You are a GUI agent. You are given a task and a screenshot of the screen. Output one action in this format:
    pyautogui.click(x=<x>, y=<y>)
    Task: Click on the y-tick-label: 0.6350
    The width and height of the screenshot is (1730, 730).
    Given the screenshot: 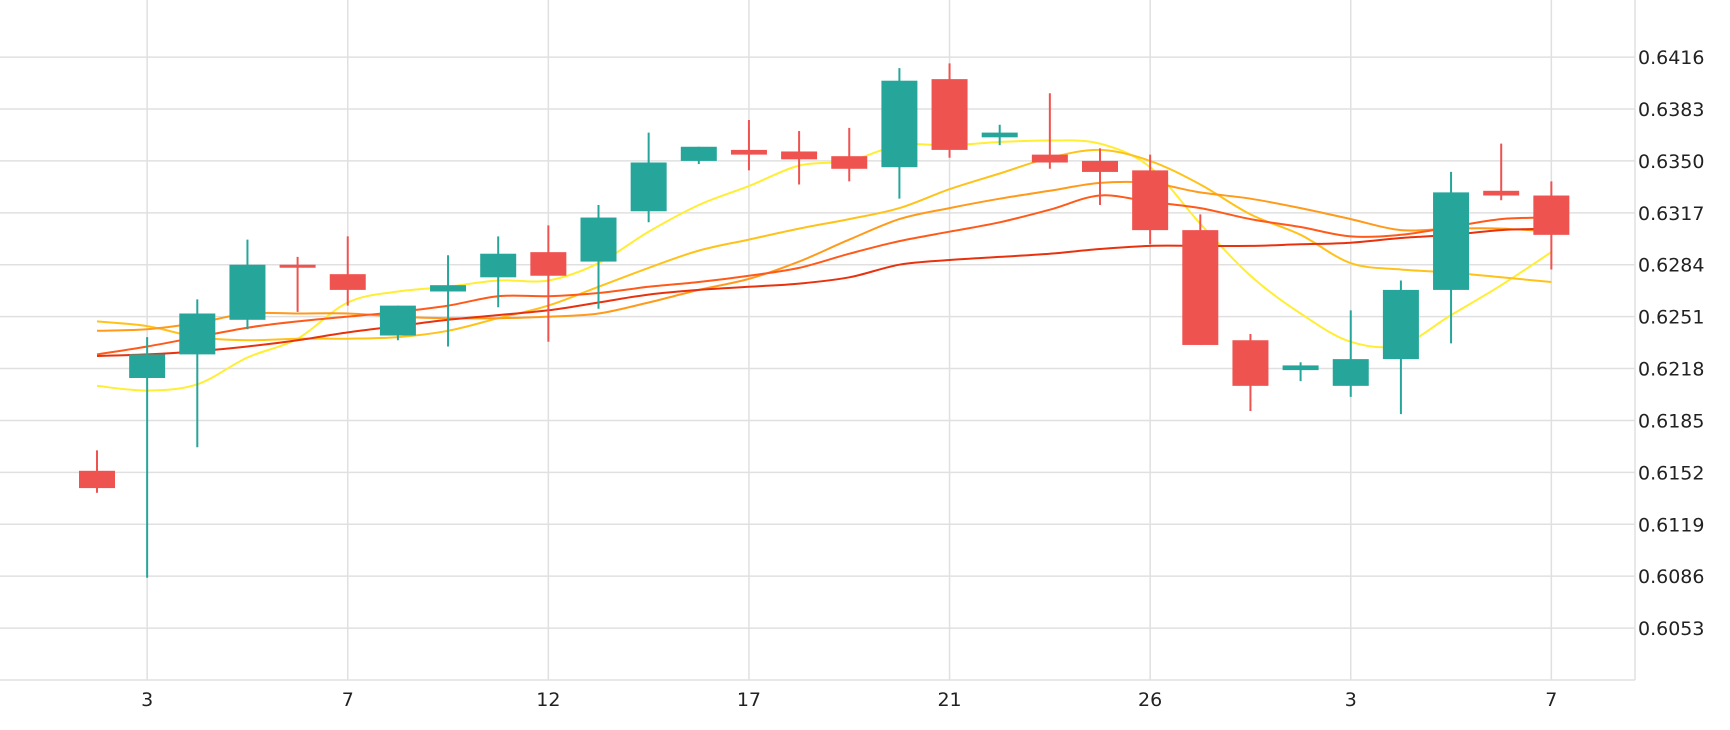 What is the action you would take?
    pyautogui.click(x=1671, y=162)
    